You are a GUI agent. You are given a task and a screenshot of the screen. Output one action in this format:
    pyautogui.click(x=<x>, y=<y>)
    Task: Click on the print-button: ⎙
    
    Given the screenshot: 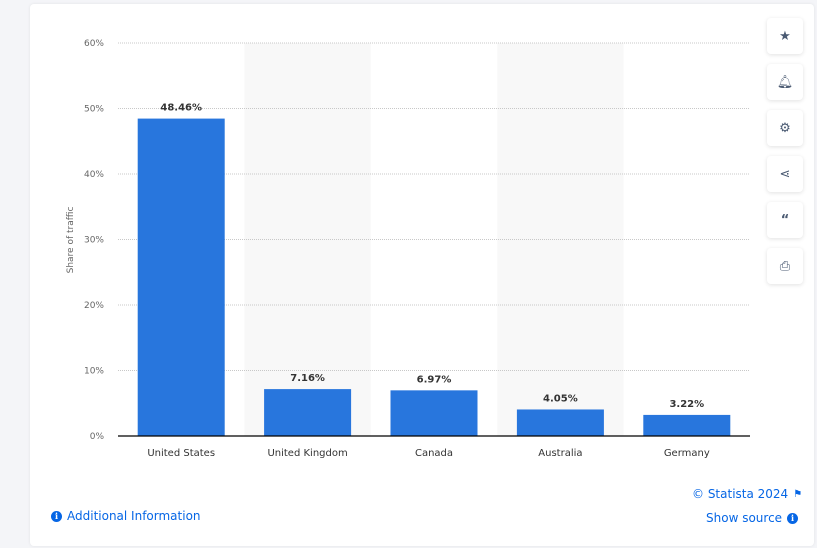 What is the action you would take?
    pyautogui.click(x=785, y=266)
    